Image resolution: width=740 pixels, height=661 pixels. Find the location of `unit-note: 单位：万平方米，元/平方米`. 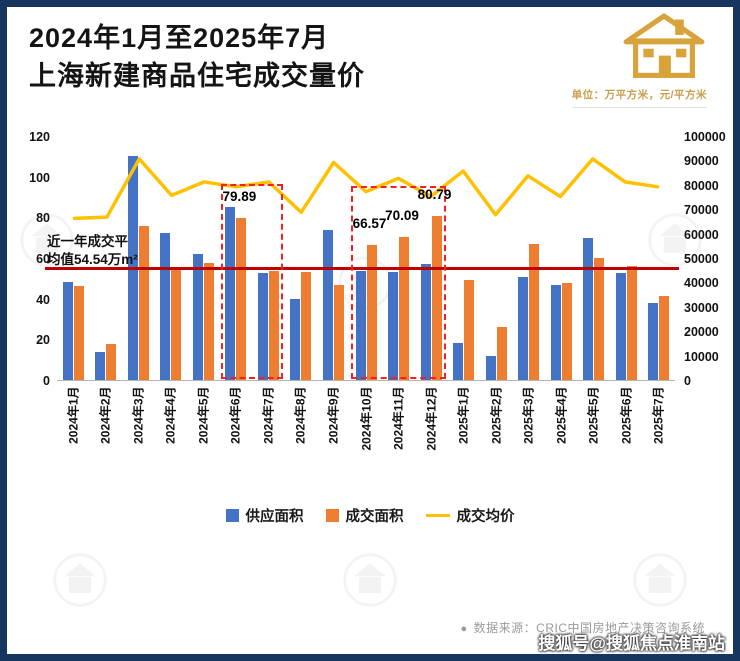

unit-note: 单位：万平方米，元/平方米 is located at coordinates (639, 97).